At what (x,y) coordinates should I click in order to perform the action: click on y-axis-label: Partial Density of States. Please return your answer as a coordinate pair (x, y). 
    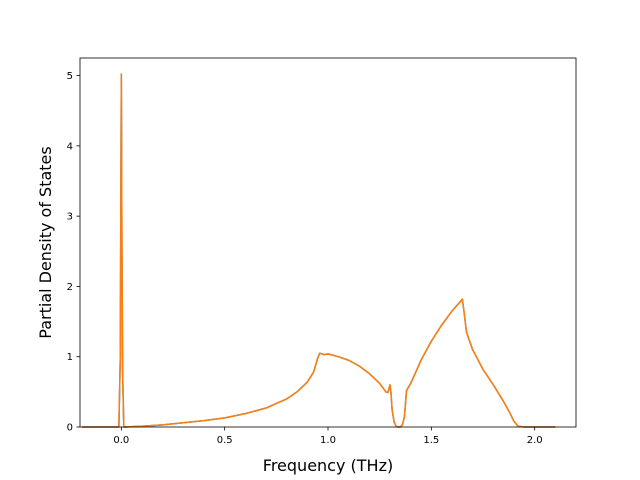
    Looking at the image, I should click on (45, 242).